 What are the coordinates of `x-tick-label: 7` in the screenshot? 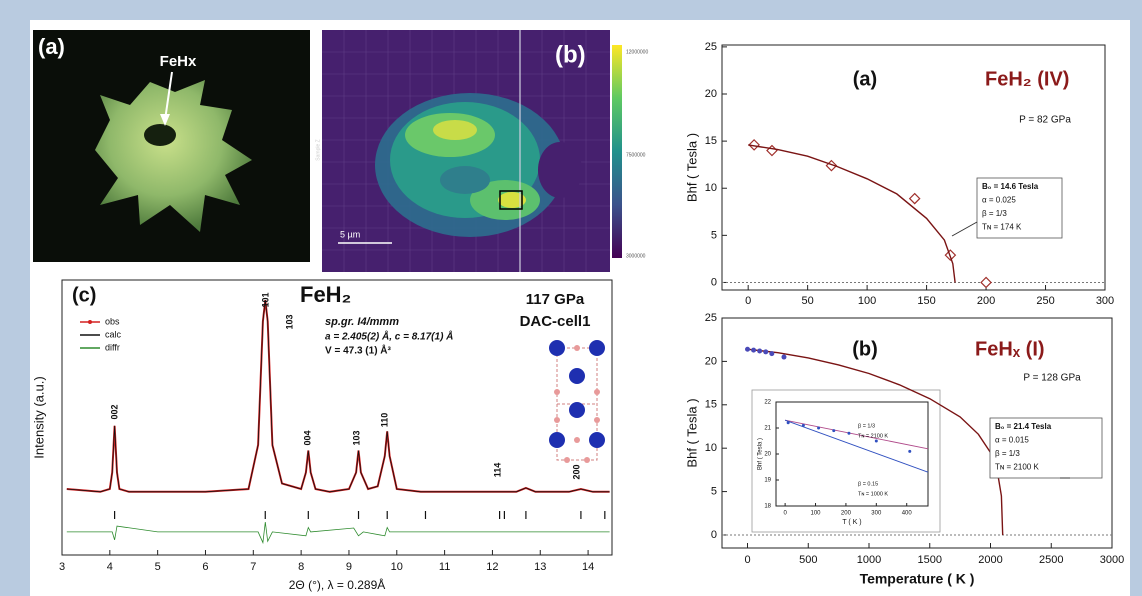 It's located at (253, 567).